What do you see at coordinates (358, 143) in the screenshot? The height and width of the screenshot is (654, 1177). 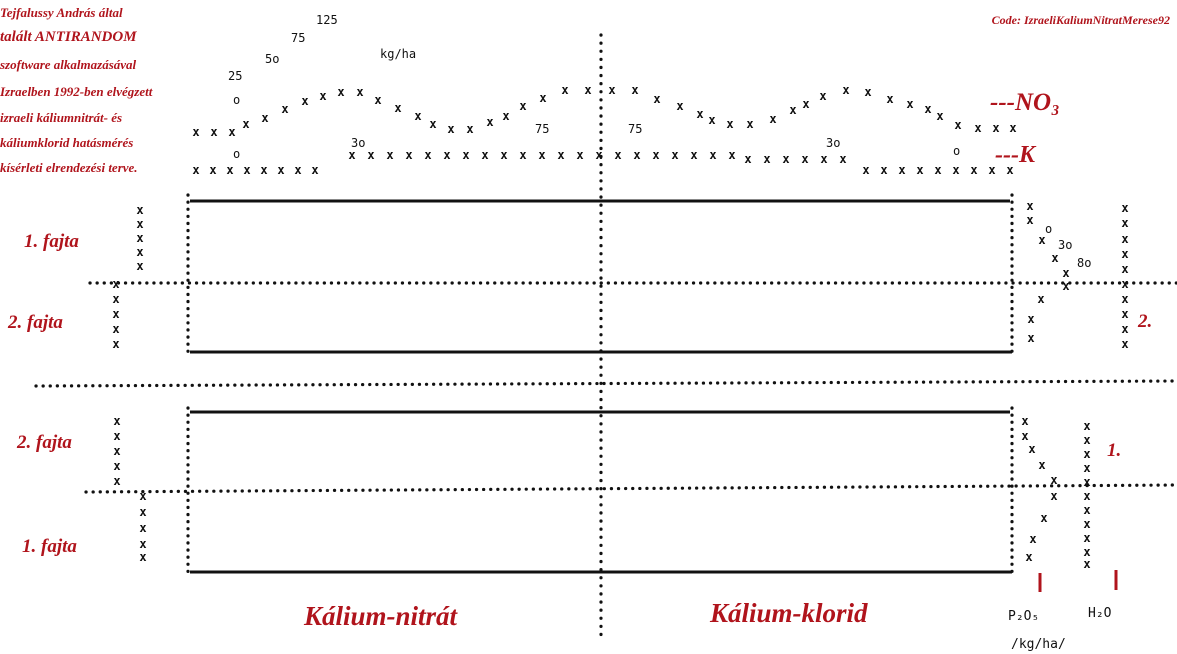 I see `k-30-left-label: 3o` at bounding box center [358, 143].